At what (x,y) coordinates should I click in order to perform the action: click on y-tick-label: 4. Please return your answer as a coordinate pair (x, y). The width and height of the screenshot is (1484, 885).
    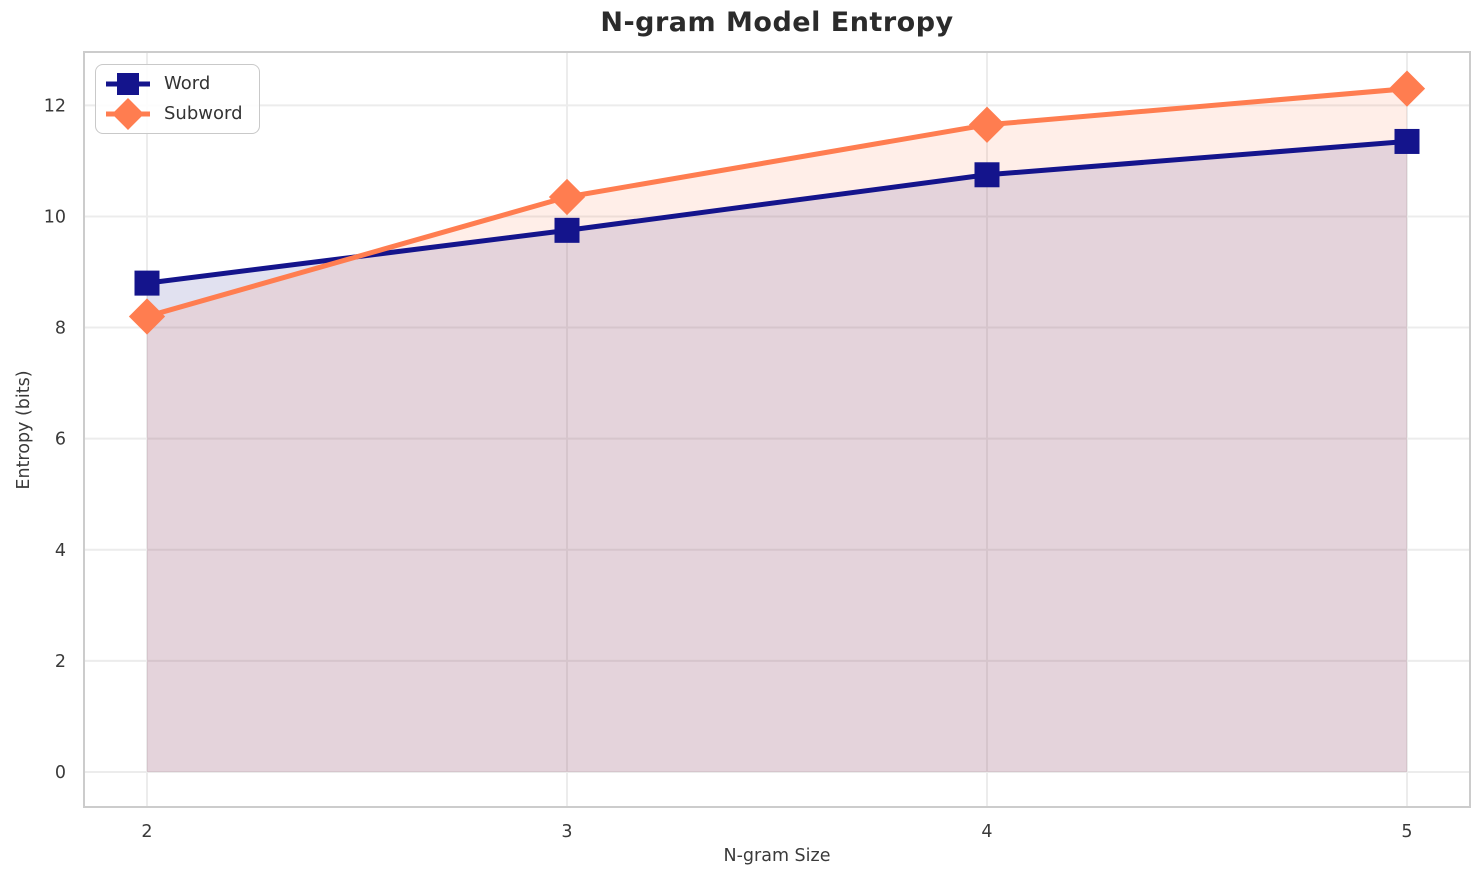
    Looking at the image, I should click on (60, 551).